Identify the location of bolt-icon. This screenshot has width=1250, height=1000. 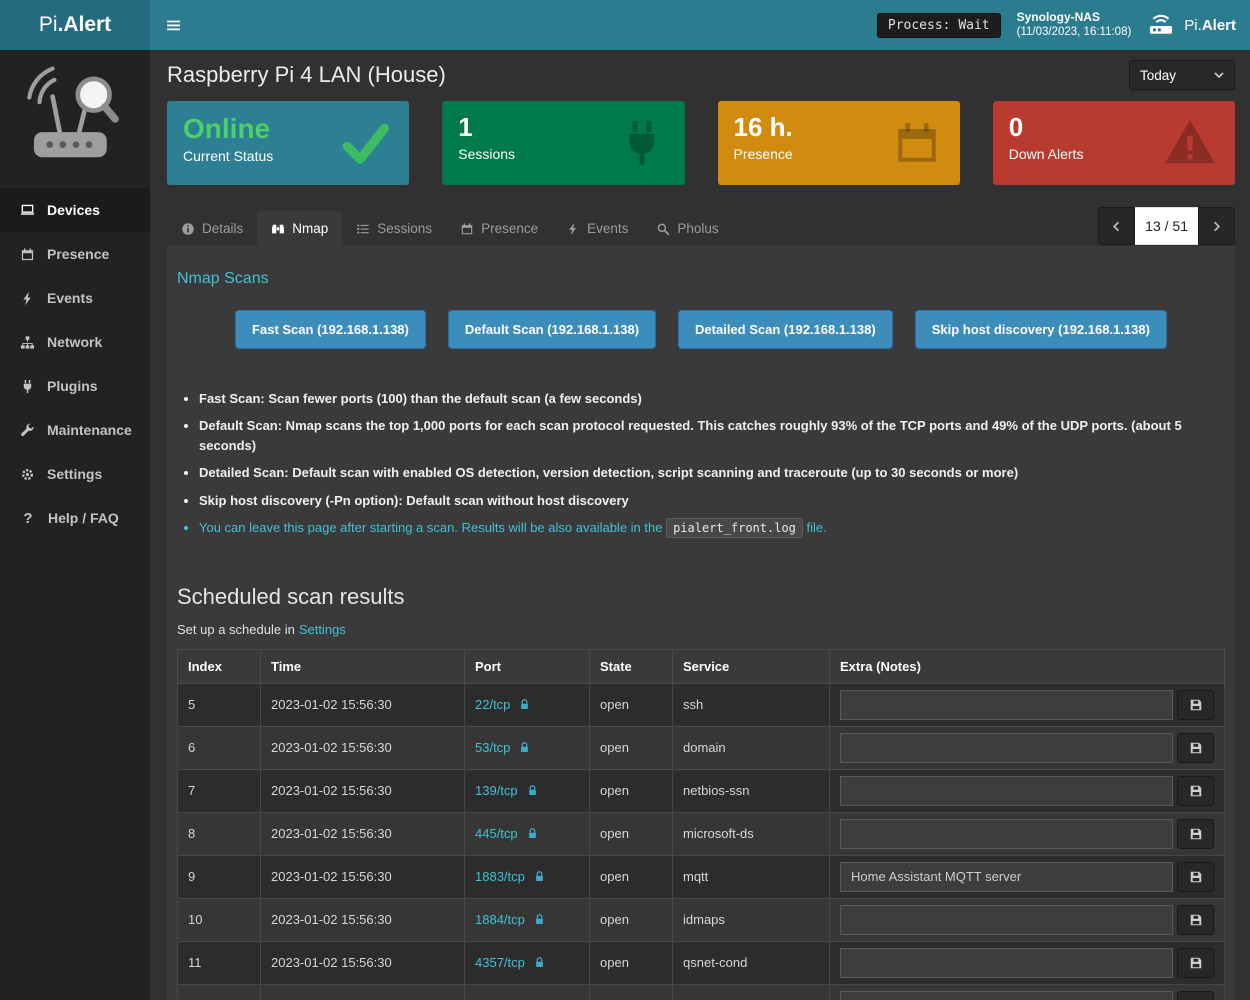
(573, 228).